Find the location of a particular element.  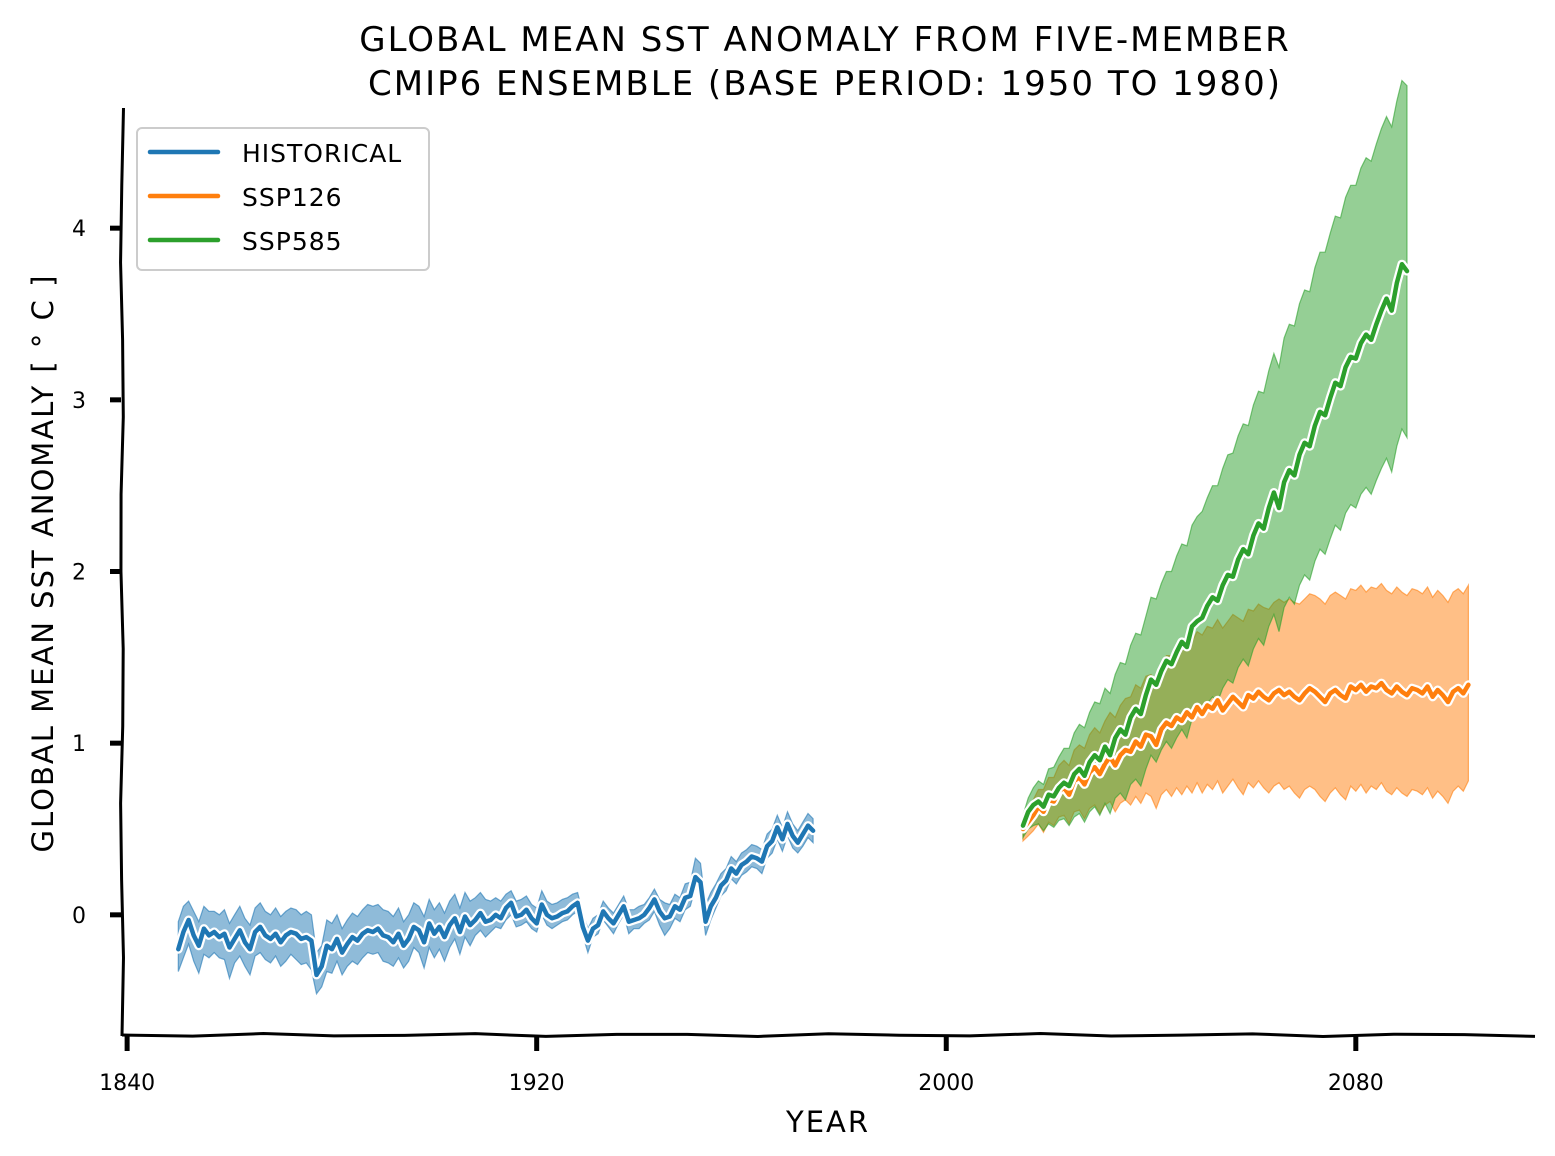

x-tick-label: 2080 is located at coordinates (1356, 1083).